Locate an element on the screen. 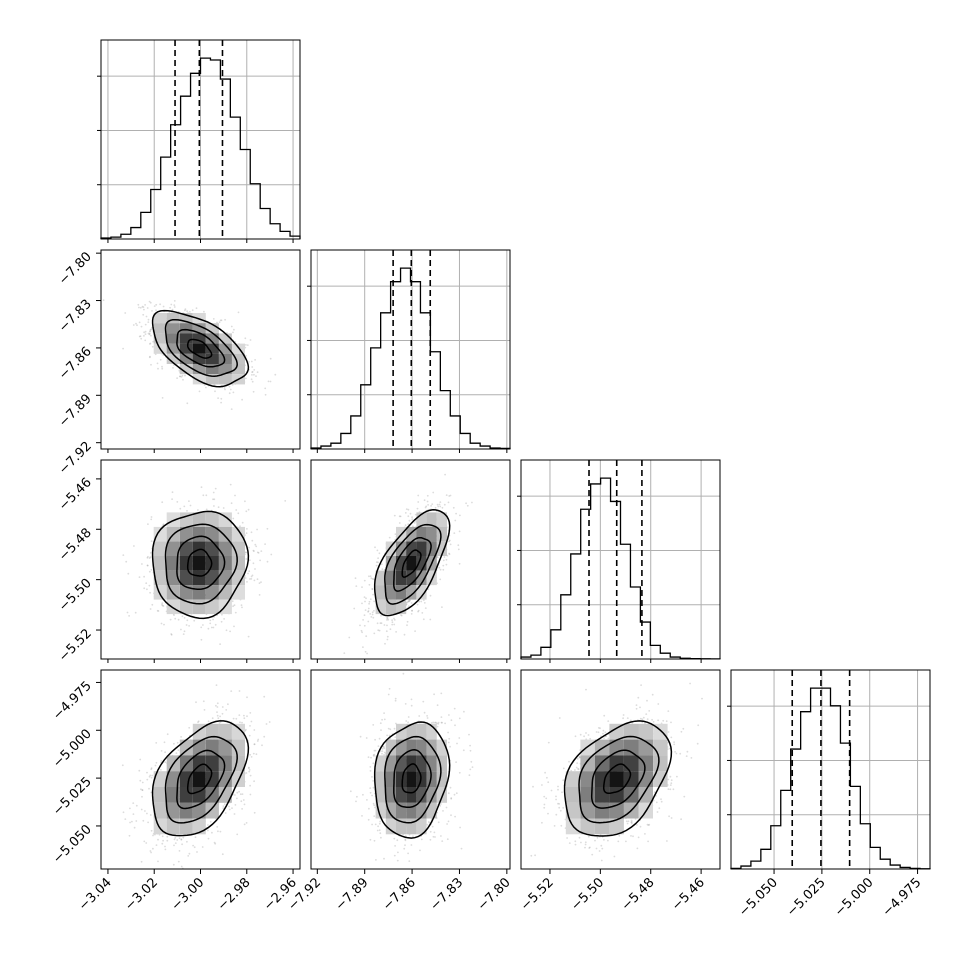 The width and height of the screenshot is (970, 970). hist-frame is located at coordinates (830, 769).